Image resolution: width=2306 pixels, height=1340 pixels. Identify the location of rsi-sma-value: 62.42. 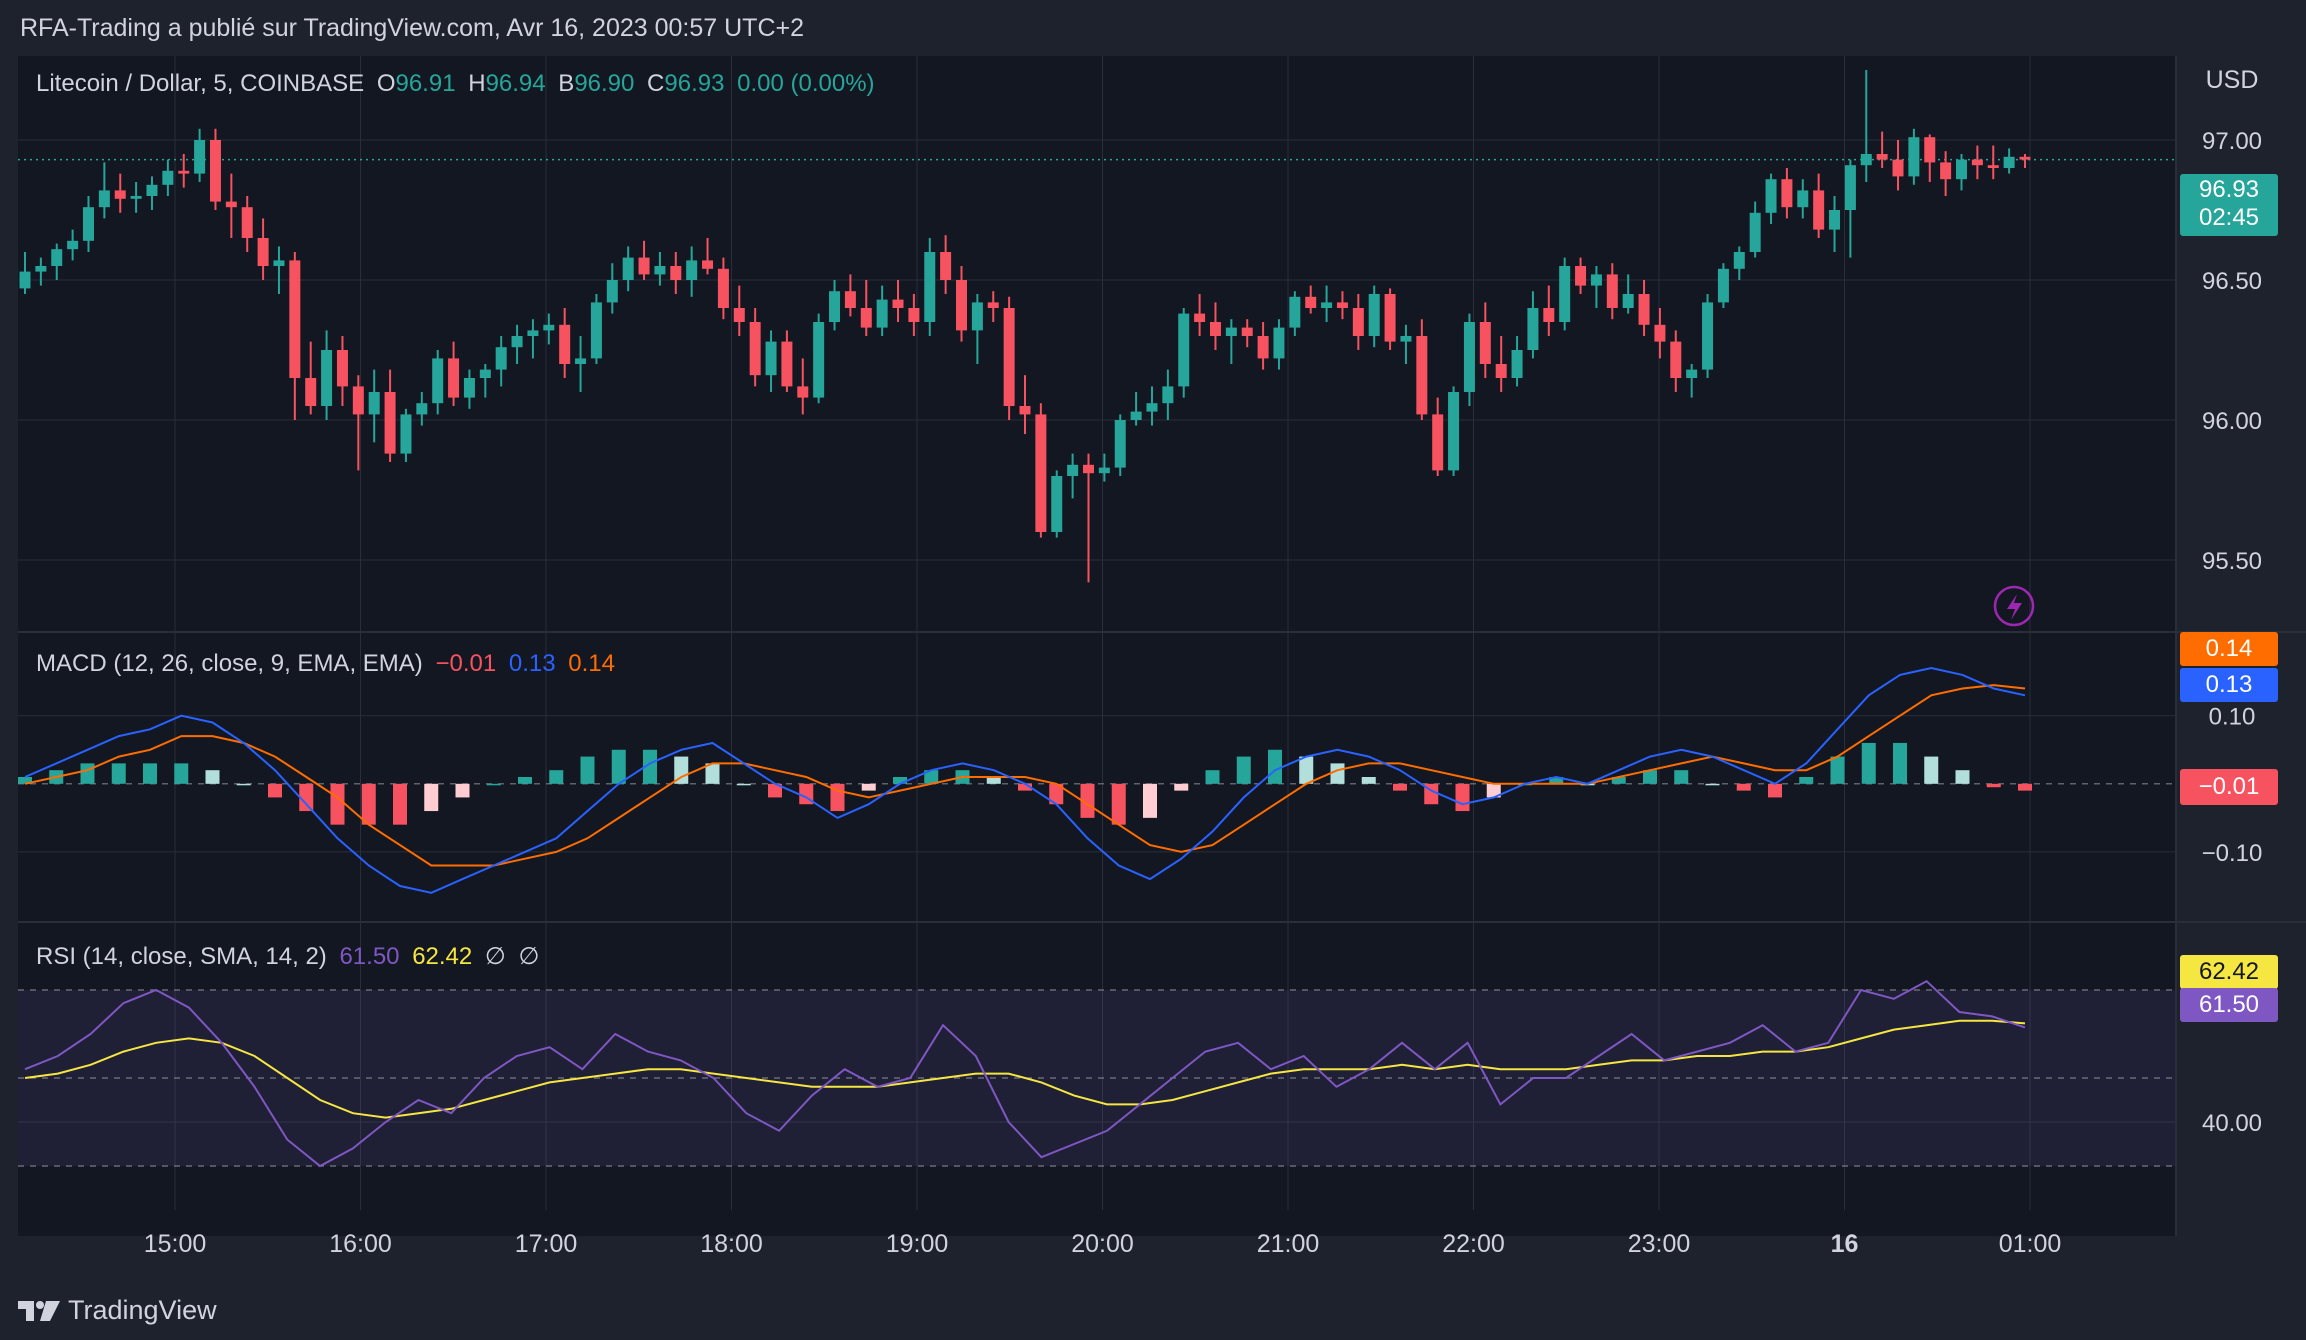
(442, 956).